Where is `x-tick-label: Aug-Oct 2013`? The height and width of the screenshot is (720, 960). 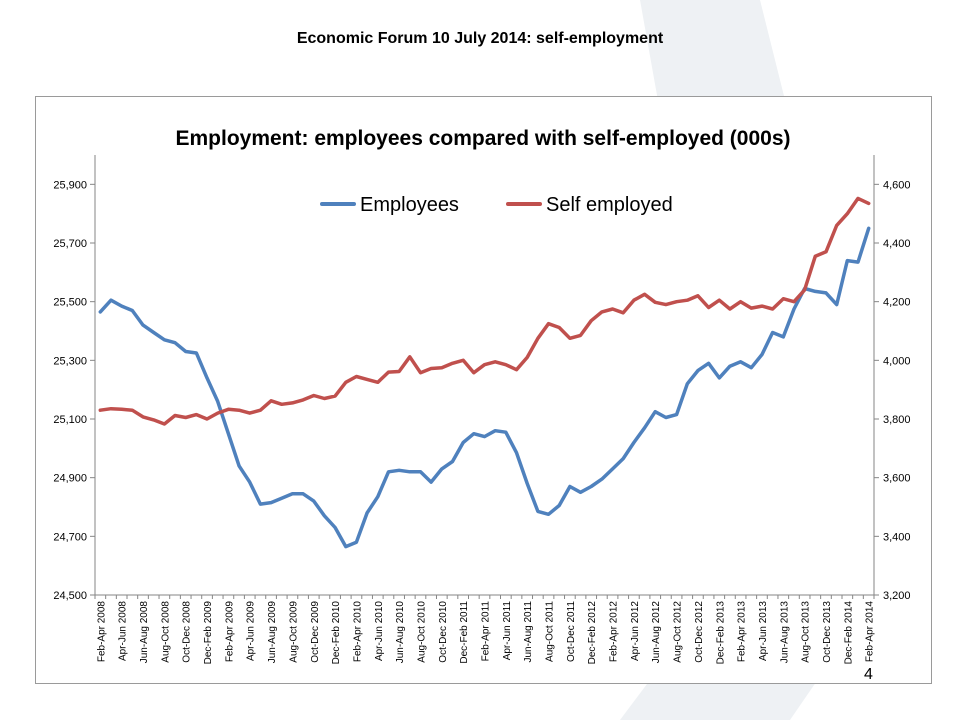 x-tick-label: Aug-Oct 2013 is located at coordinates (806, 632).